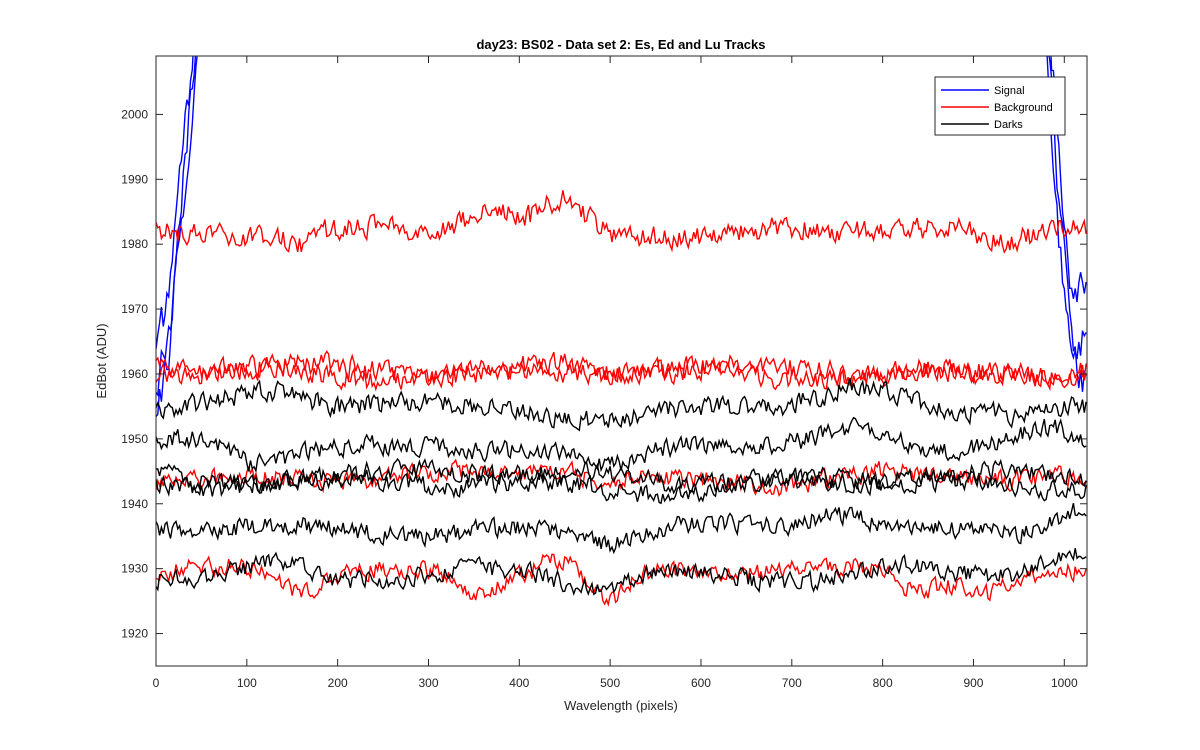 The height and width of the screenshot is (750, 1200). What do you see at coordinates (247, 683) in the screenshot?
I see `x-tick-label: 100` at bounding box center [247, 683].